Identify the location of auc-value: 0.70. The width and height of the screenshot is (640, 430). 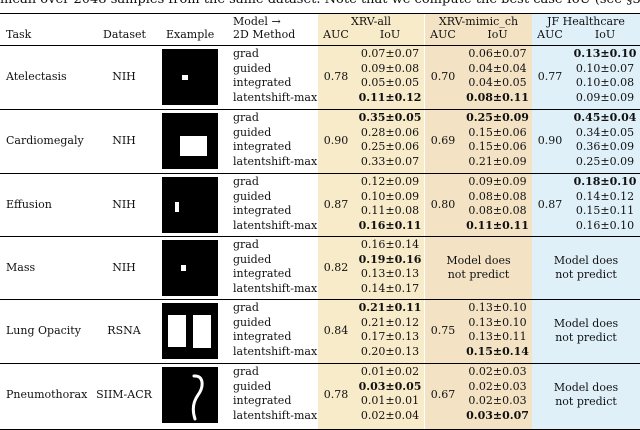
(443, 76).